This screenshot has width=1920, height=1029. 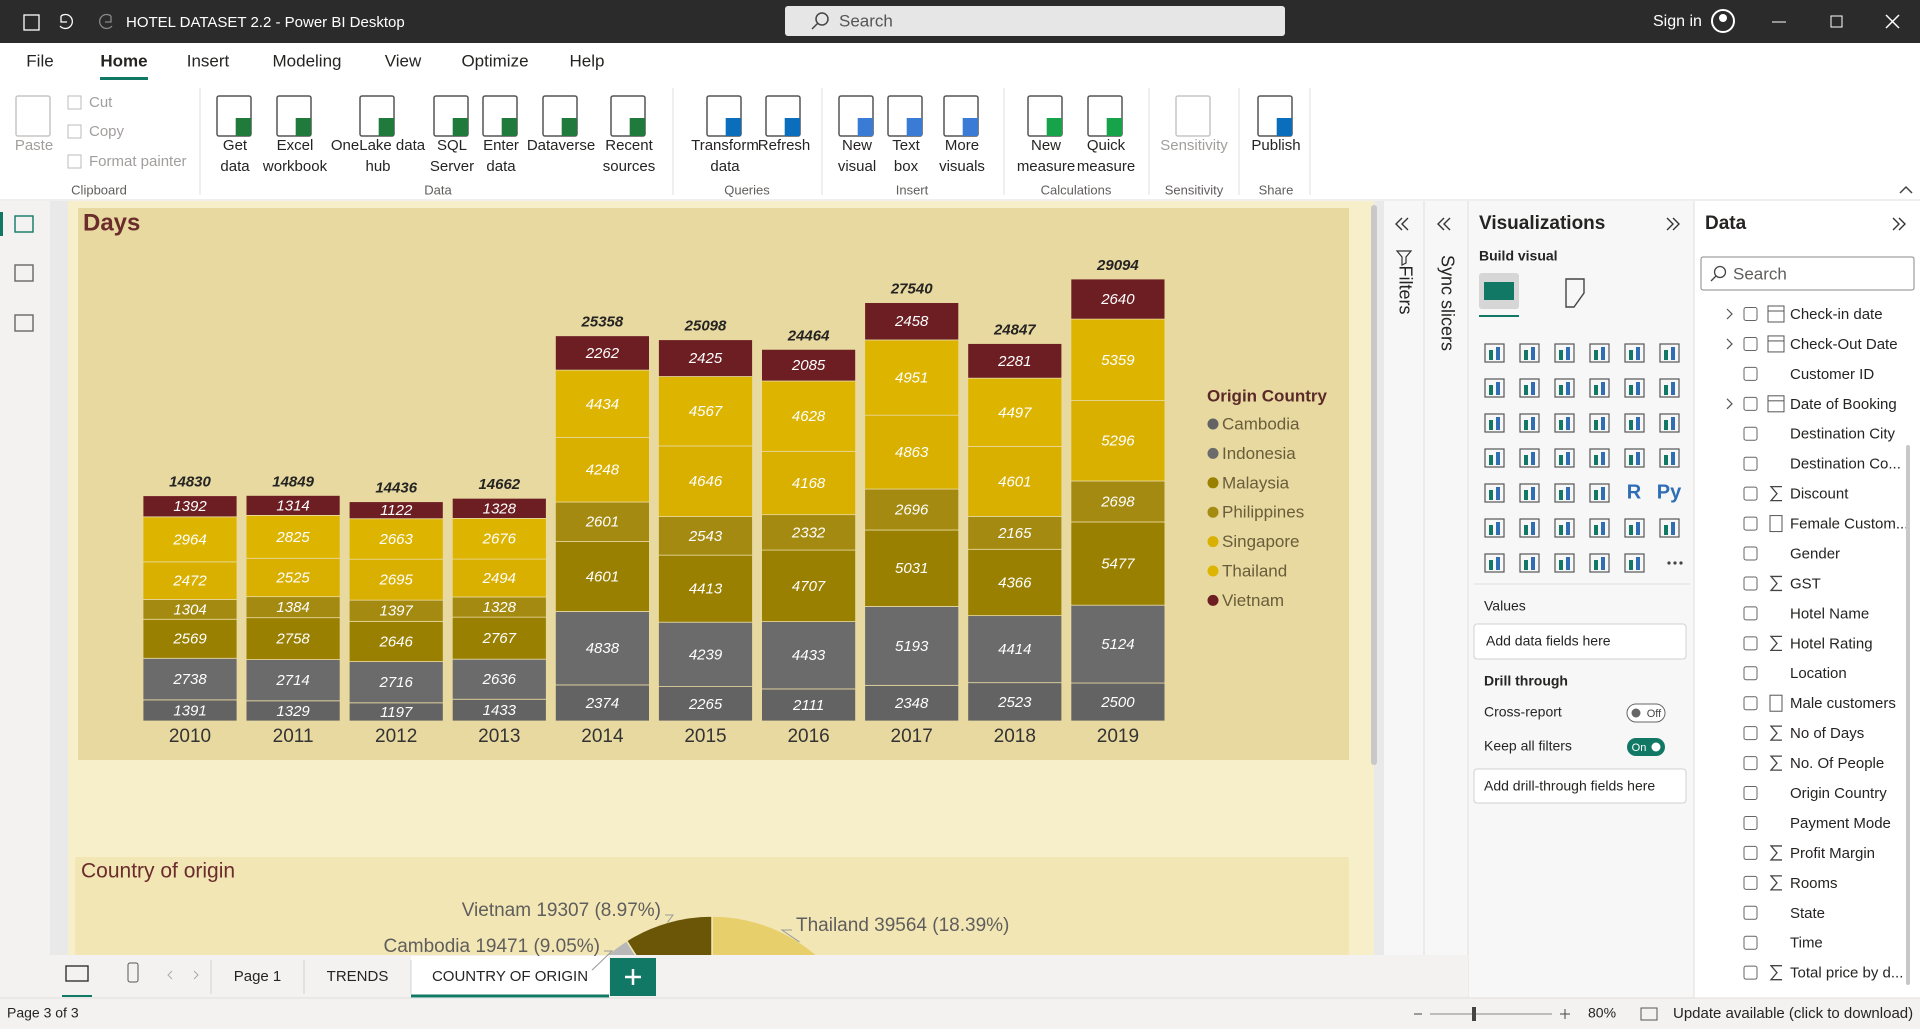 What do you see at coordinates (962, 166) in the screenshot?
I see `ribbon-button: visuals` at bounding box center [962, 166].